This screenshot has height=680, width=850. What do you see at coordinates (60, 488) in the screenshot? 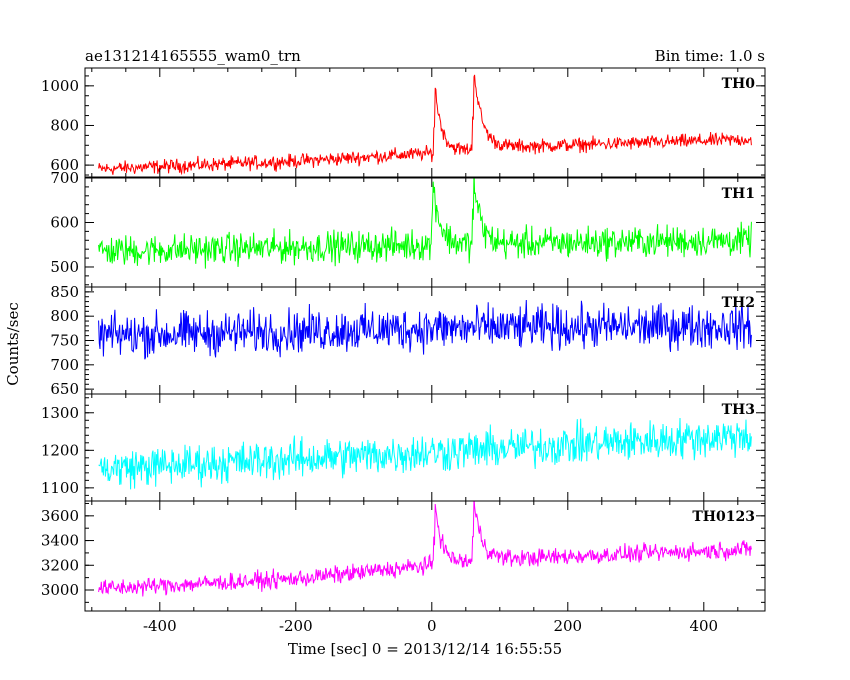
I see `y-tick-label: 1100` at bounding box center [60, 488].